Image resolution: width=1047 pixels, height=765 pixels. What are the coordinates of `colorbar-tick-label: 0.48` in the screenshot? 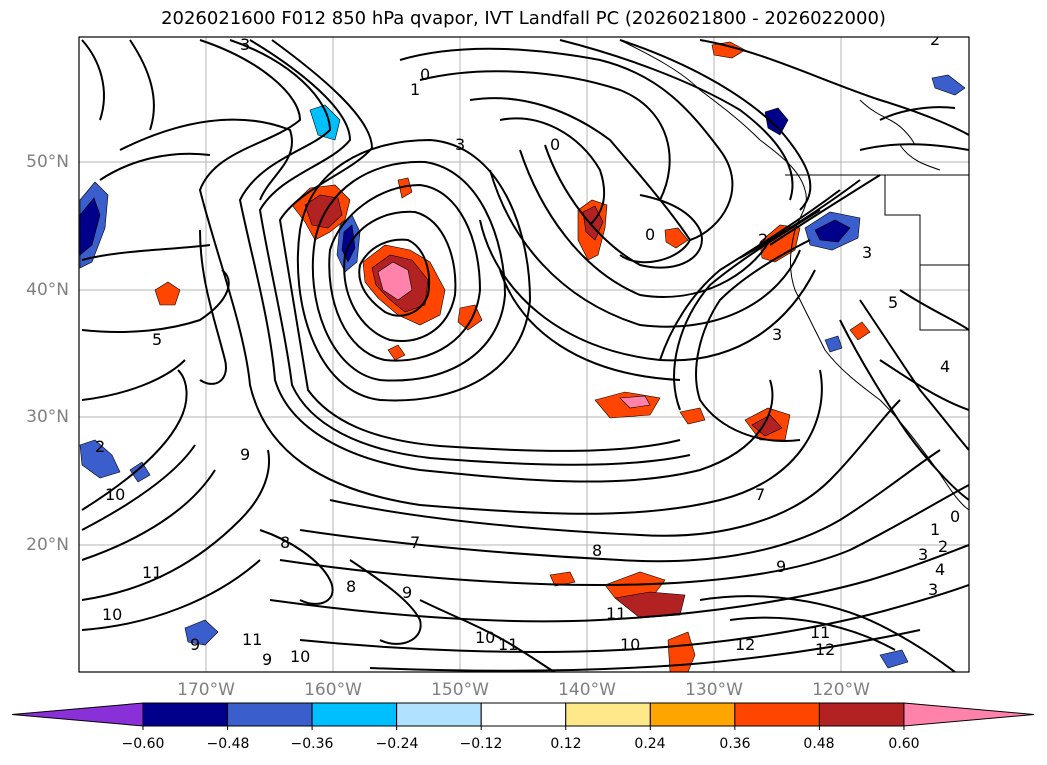 It's located at (819, 744).